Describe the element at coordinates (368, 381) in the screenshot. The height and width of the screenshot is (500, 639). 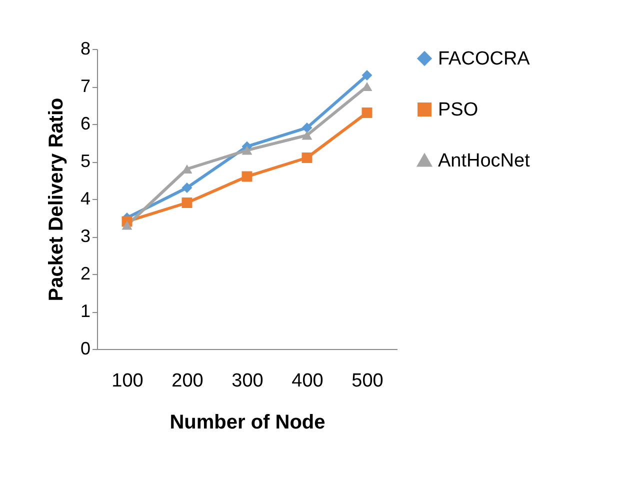
I see `x-tick-label: 500` at that location.